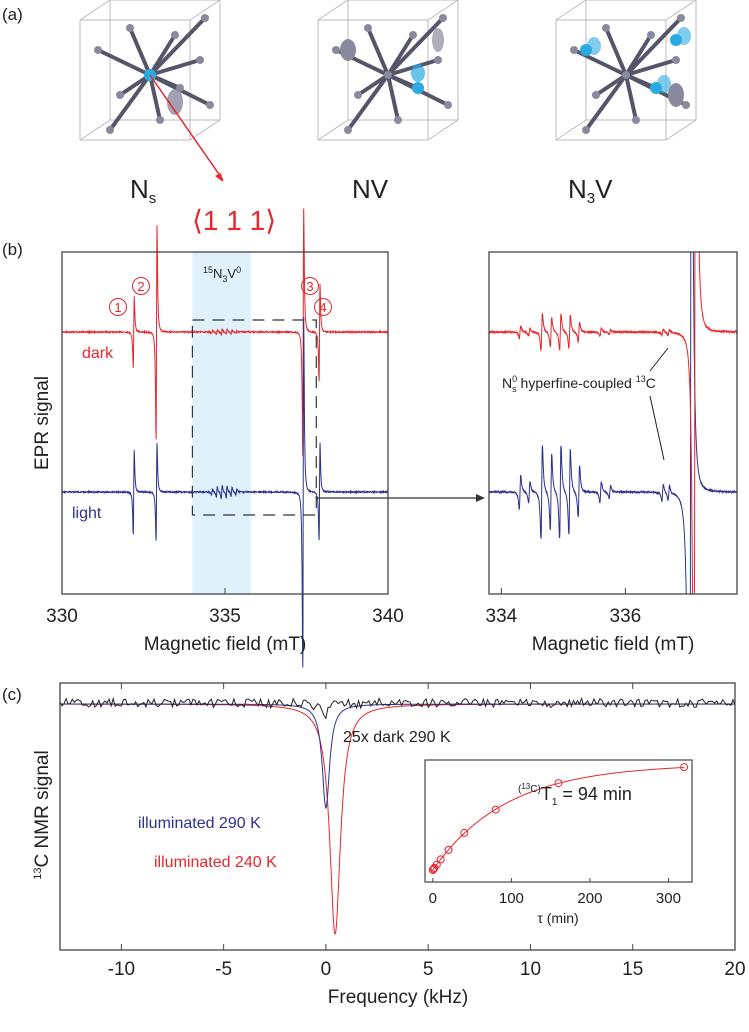  I want to click on x-tick-label: -10, so click(121, 969).